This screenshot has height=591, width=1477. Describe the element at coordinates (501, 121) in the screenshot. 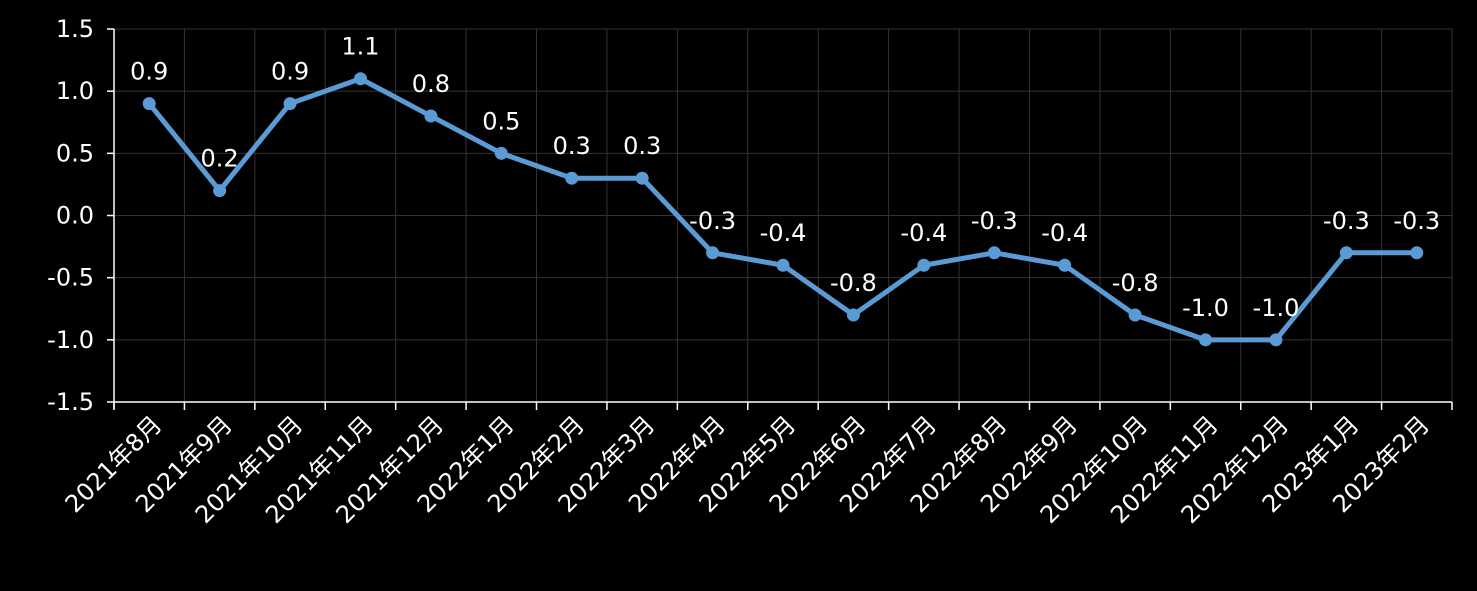

I see `data-label: 0.5` at that location.